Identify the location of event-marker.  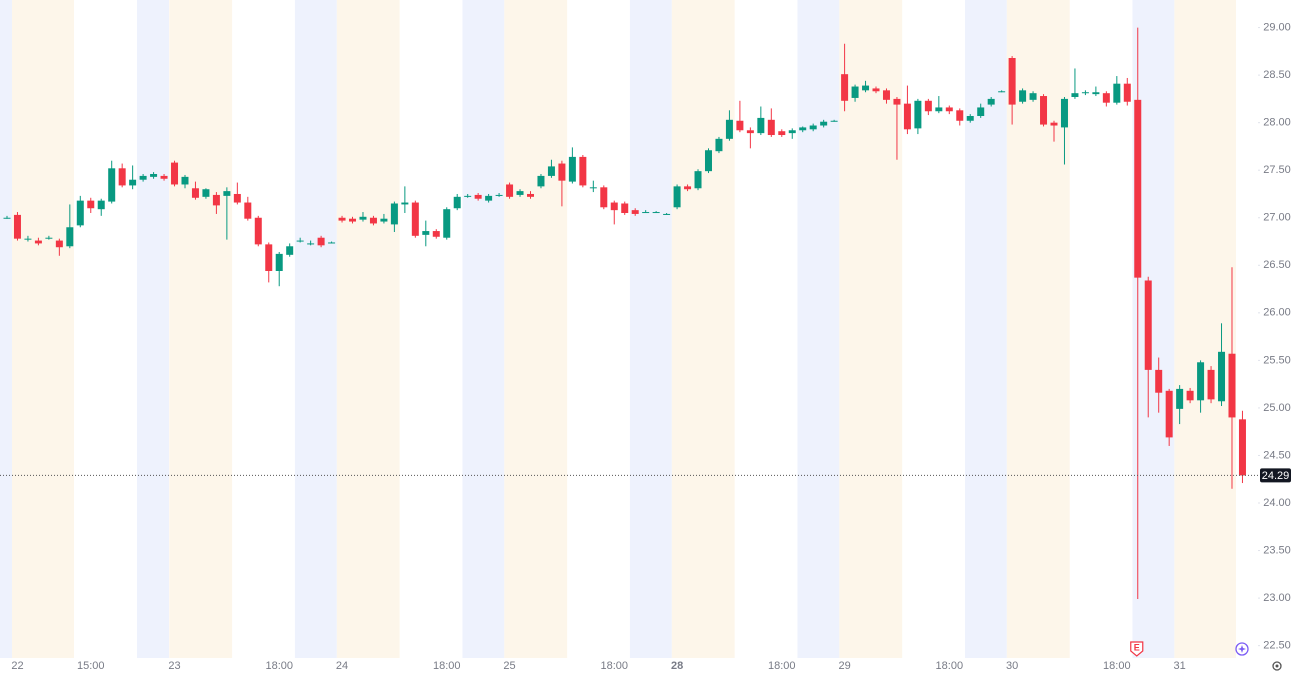
(1137, 649).